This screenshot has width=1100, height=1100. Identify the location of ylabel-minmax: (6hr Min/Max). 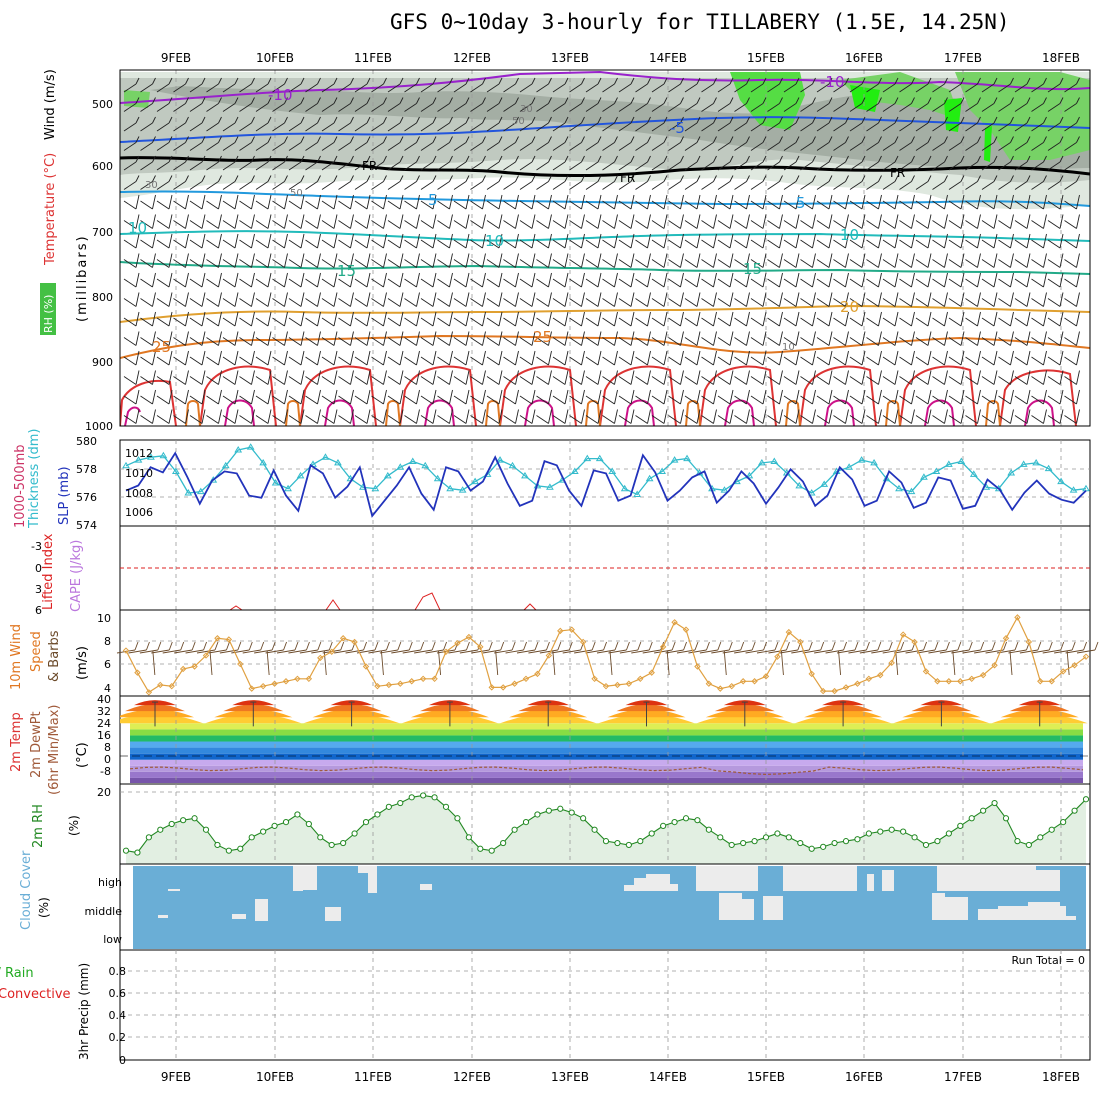
(54, 750).